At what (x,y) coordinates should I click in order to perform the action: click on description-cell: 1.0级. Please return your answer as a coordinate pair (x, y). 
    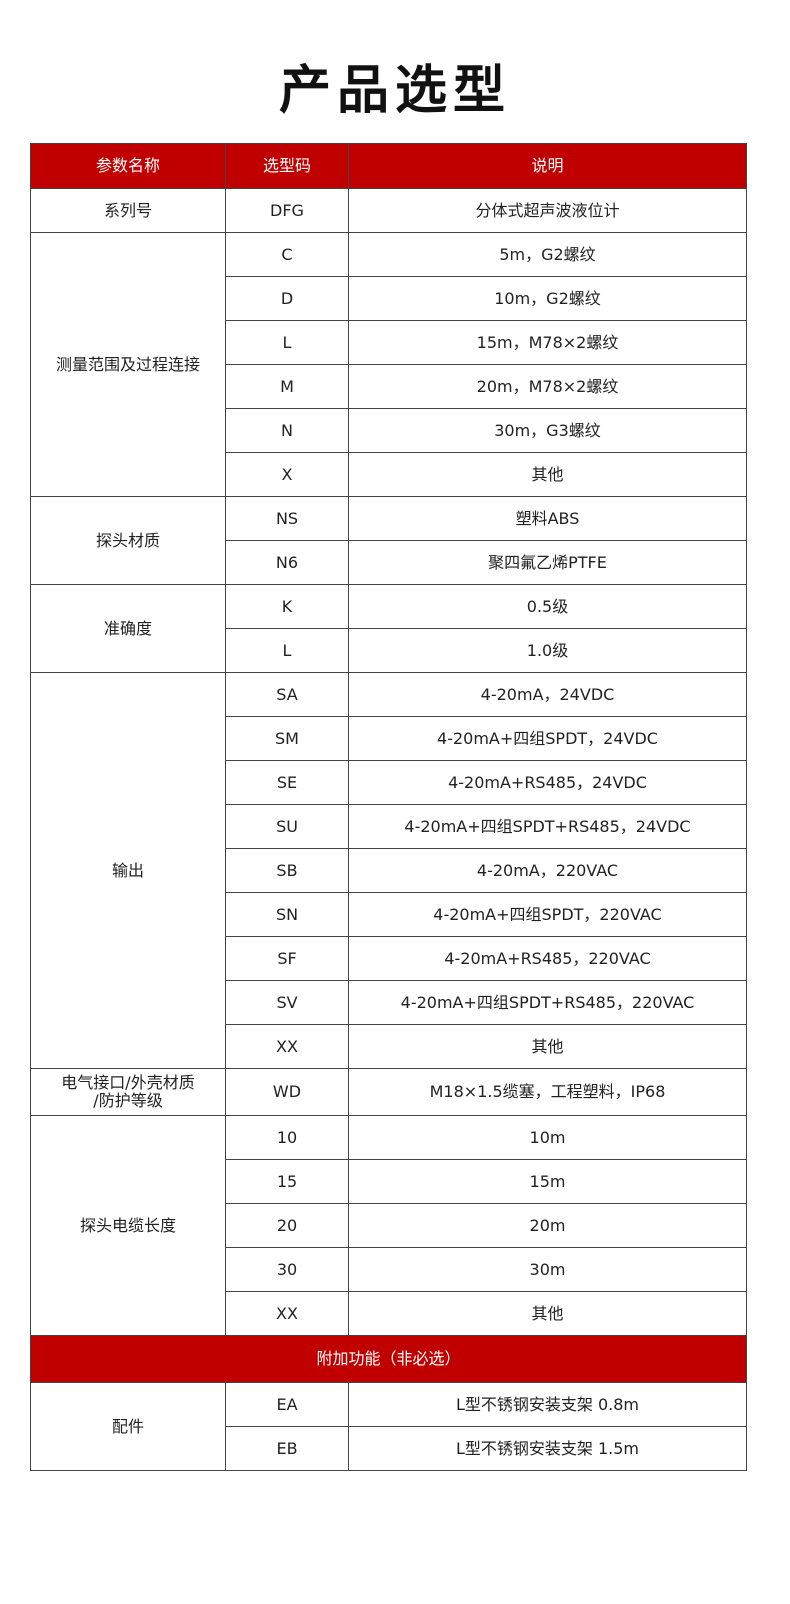
    Looking at the image, I should click on (547, 650).